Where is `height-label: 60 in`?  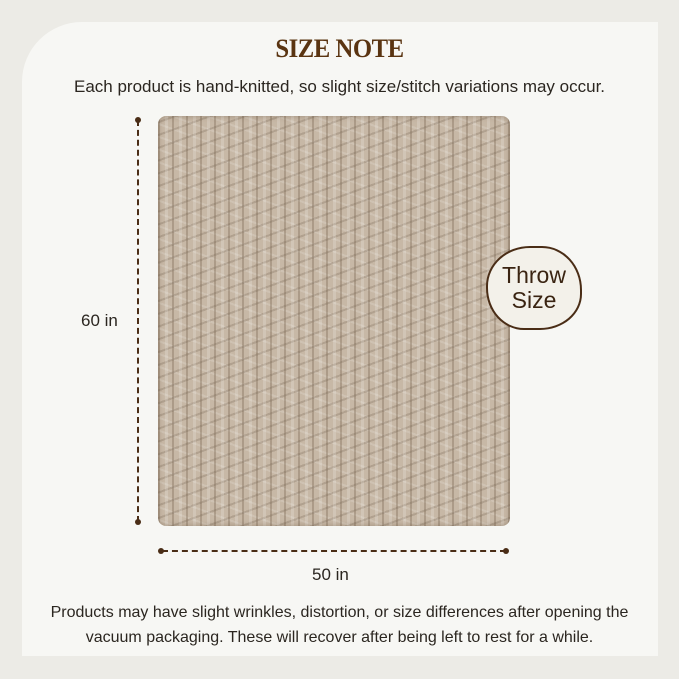
height-label: 60 in is located at coordinates (99, 320).